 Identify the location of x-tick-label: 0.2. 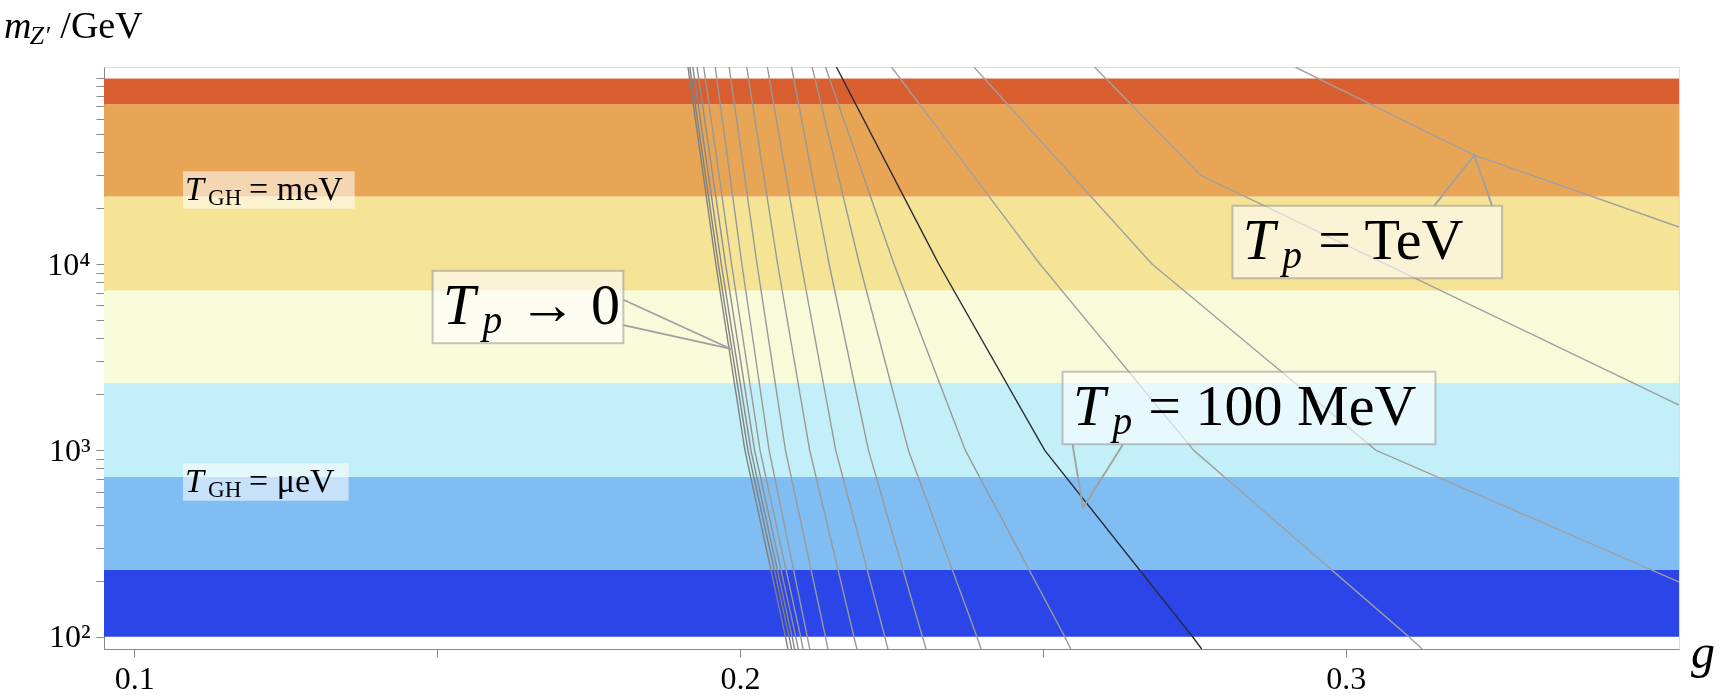
(740, 677).